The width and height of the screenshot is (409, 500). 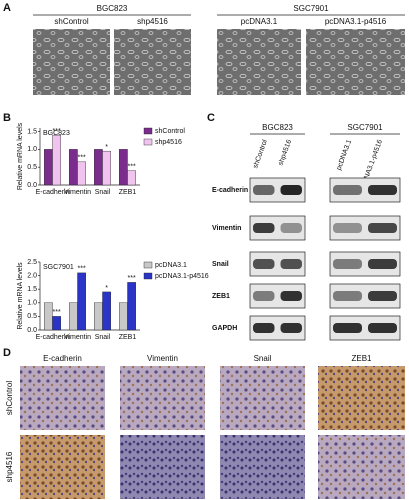 I want to click on y-tick-label: 2.5, so click(x=32, y=262).